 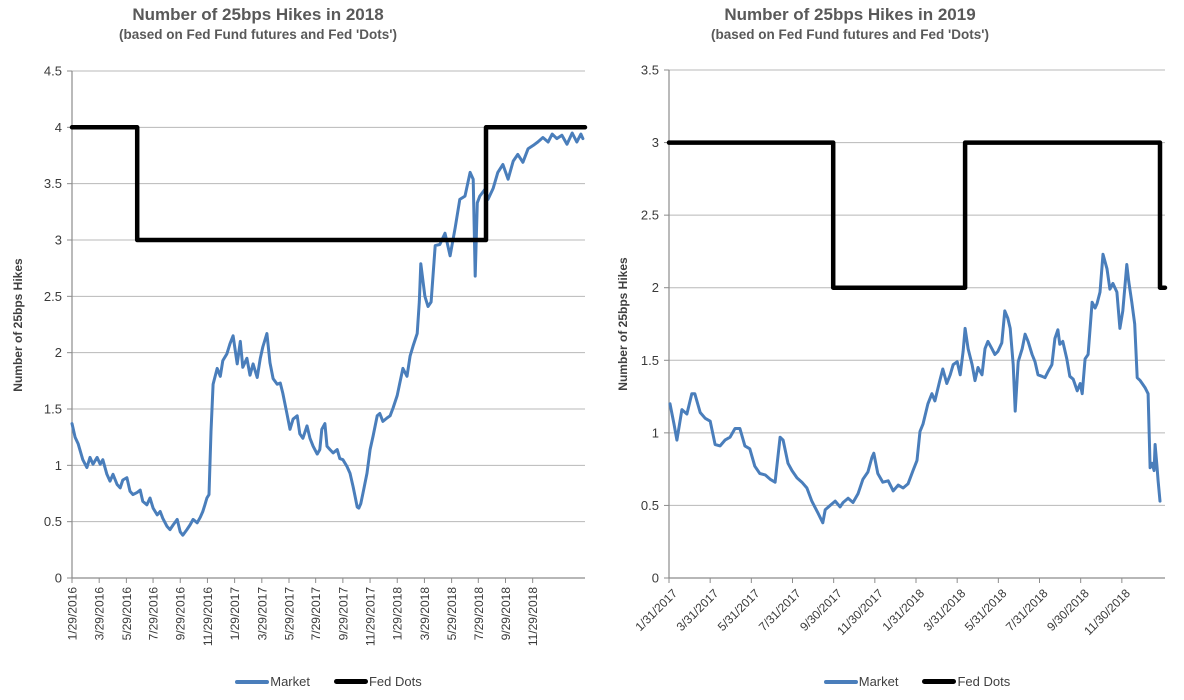 What do you see at coordinates (58, 127) in the screenshot?
I see `y-tick-label: 4` at bounding box center [58, 127].